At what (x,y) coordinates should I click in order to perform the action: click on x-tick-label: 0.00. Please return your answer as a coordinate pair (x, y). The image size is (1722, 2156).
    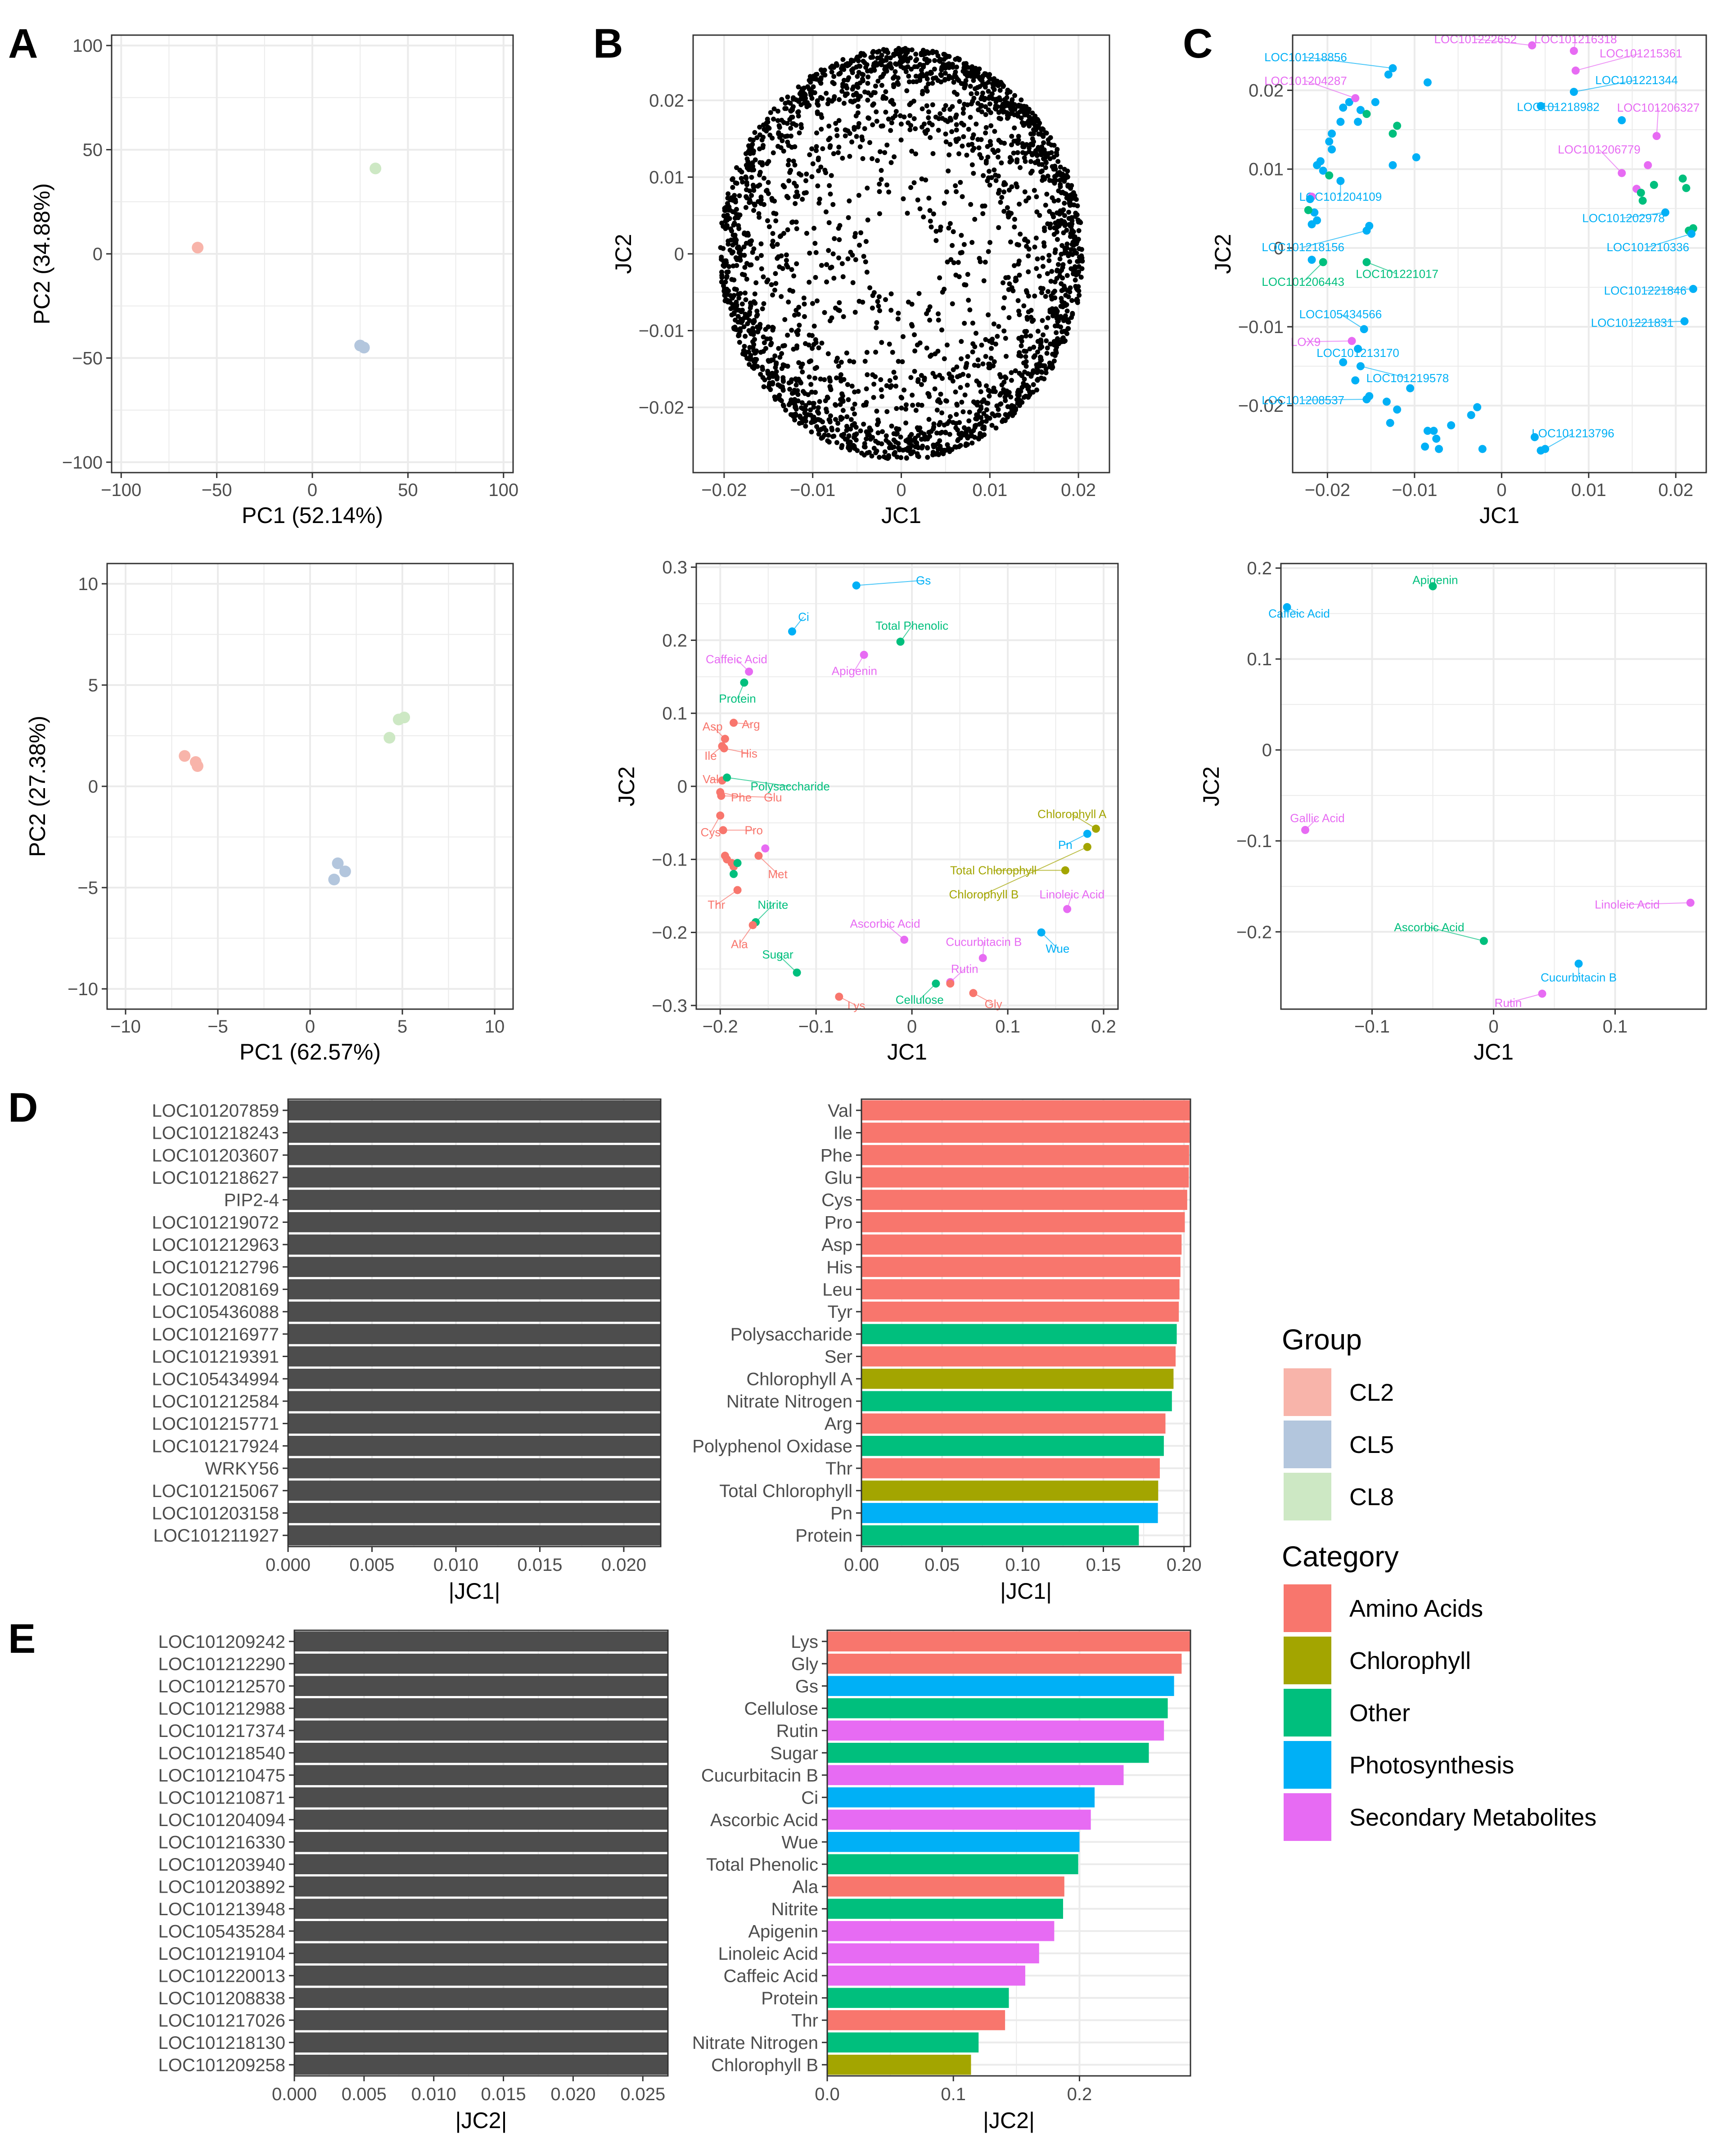
    Looking at the image, I should click on (862, 1565).